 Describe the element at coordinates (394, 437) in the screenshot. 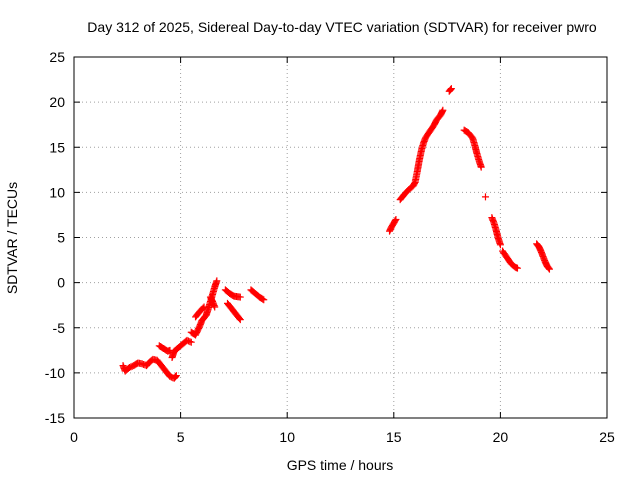

I see `x-tick-label: 15` at that location.